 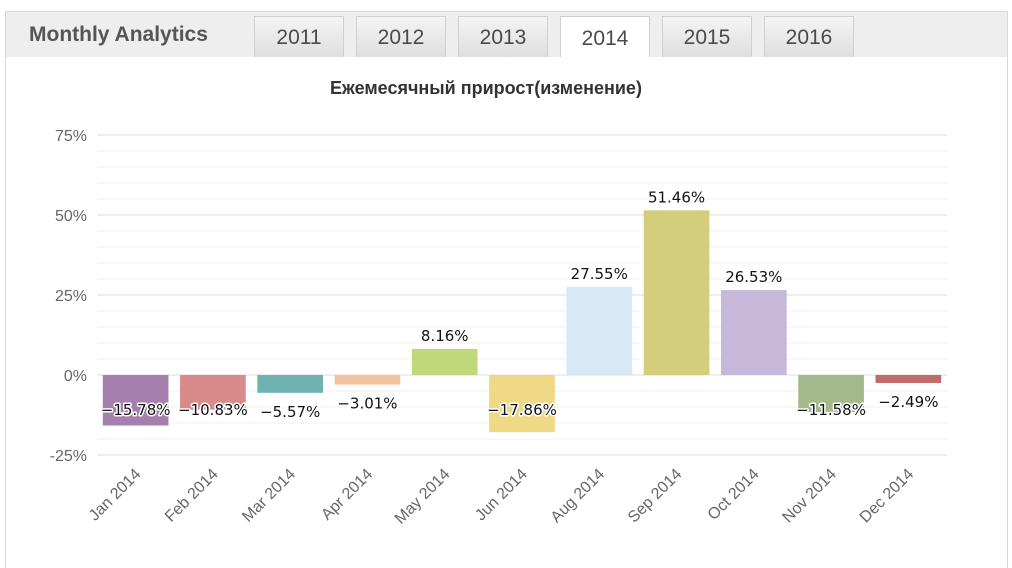 I want to click on x-tick-label: Mar 2014, so click(x=269, y=496).